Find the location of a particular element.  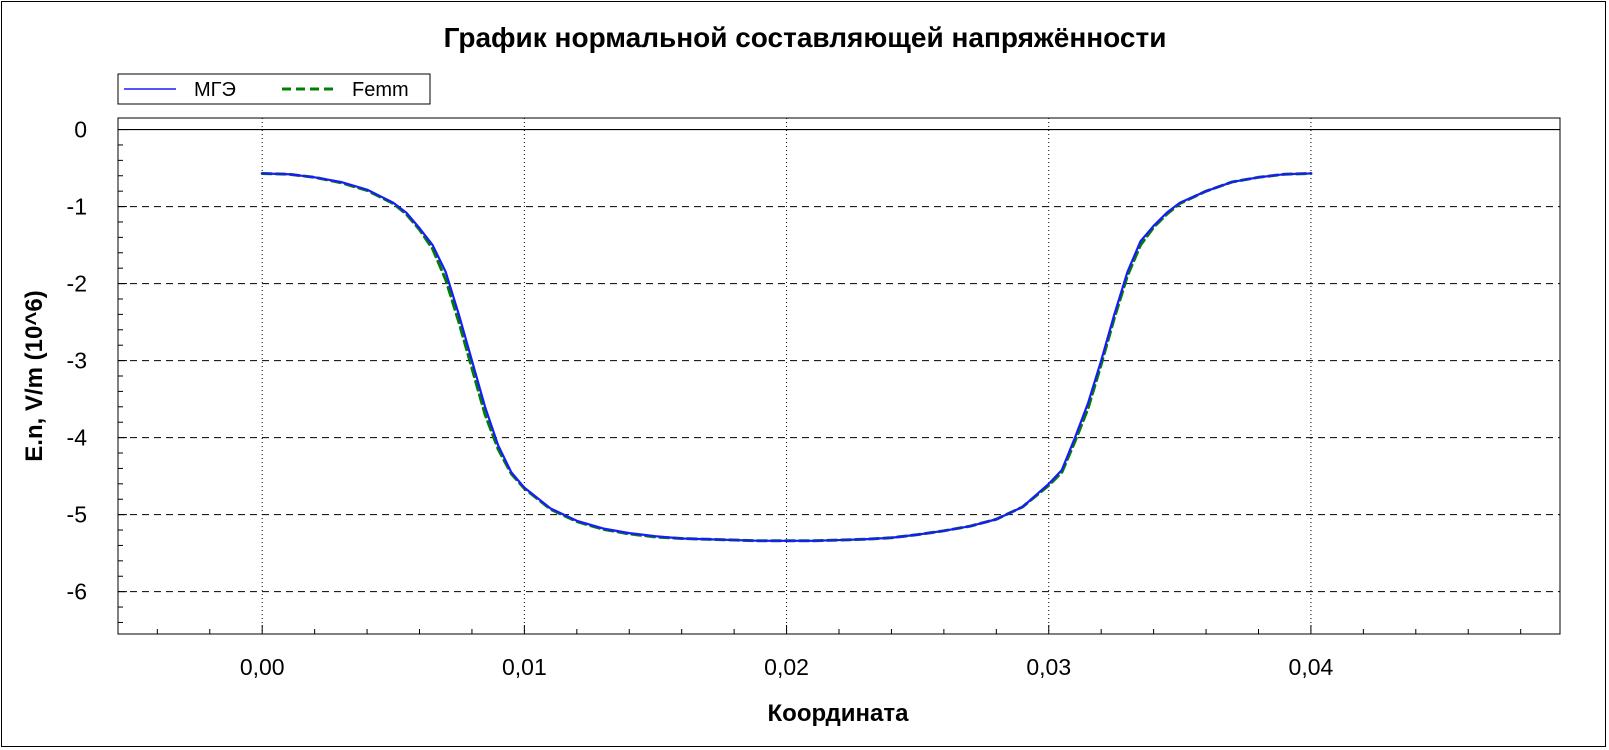

x-axis-title: Координата is located at coordinates (839, 713).